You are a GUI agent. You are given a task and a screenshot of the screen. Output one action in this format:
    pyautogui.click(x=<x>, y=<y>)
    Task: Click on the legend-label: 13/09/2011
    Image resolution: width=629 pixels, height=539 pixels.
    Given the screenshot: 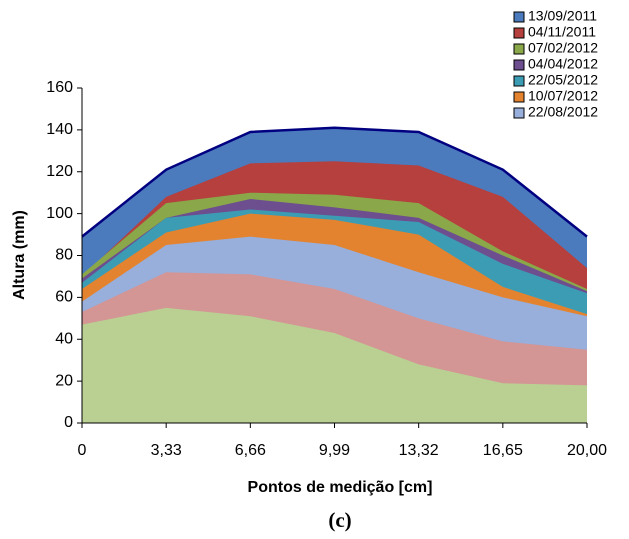 What is the action you would take?
    pyautogui.click(x=562, y=16)
    